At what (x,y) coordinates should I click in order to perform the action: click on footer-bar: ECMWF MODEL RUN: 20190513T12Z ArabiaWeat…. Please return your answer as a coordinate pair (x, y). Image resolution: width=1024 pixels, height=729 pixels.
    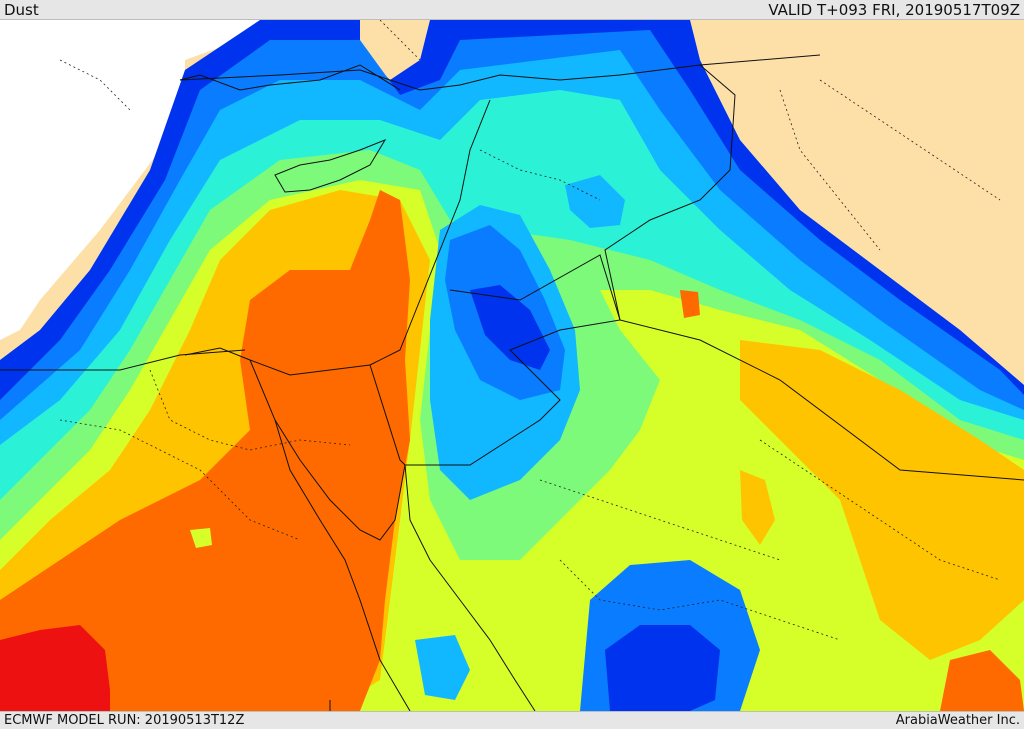
    Looking at the image, I should click on (512, 720).